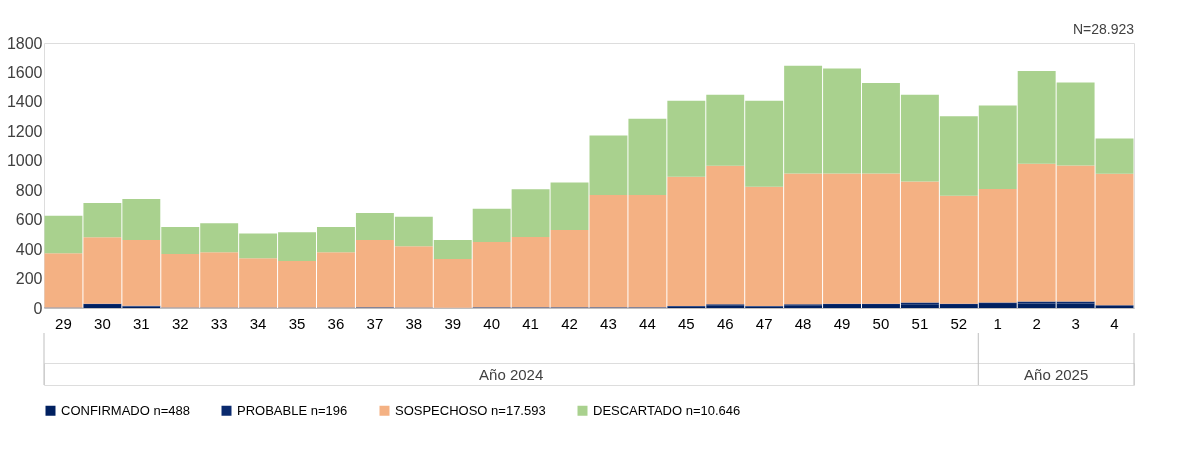 This screenshot has width=1190, height=460. I want to click on x-tick-label: 31, so click(141, 323).